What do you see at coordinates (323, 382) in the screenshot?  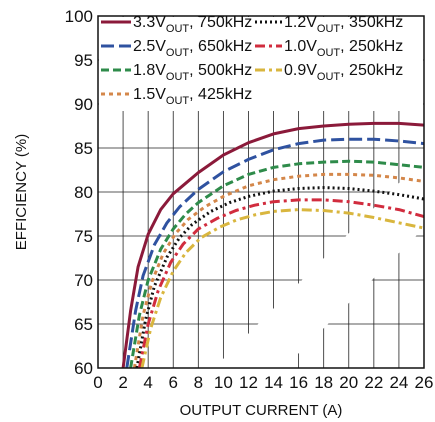 I see `x-tick-label: 18` at bounding box center [323, 382].